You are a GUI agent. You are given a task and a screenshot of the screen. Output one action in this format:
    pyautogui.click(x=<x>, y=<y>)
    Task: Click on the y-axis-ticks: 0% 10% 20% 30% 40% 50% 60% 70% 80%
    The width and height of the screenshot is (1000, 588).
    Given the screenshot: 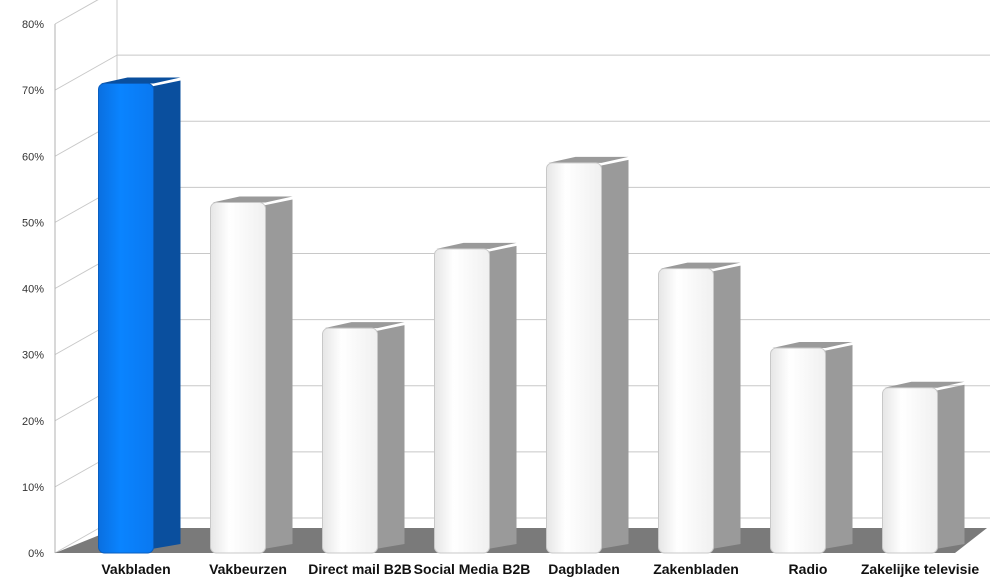 What is the action you would take?
    pyautogui.click(x=33, y=289)
    